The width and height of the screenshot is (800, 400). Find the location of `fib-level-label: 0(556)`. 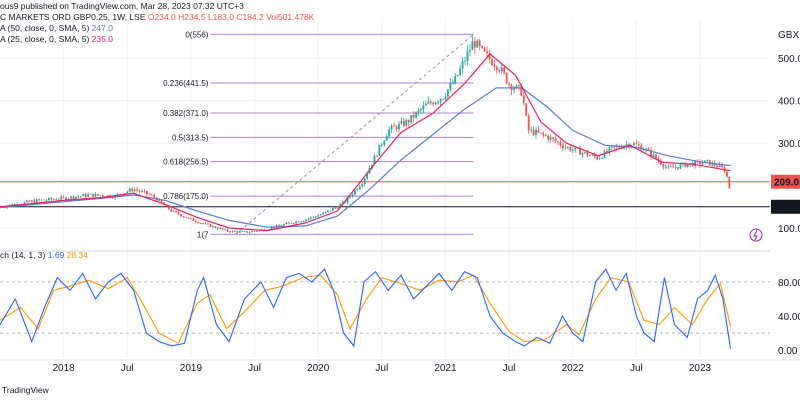

fib-level-label: 0(556) is located at coordinates (196, 34).